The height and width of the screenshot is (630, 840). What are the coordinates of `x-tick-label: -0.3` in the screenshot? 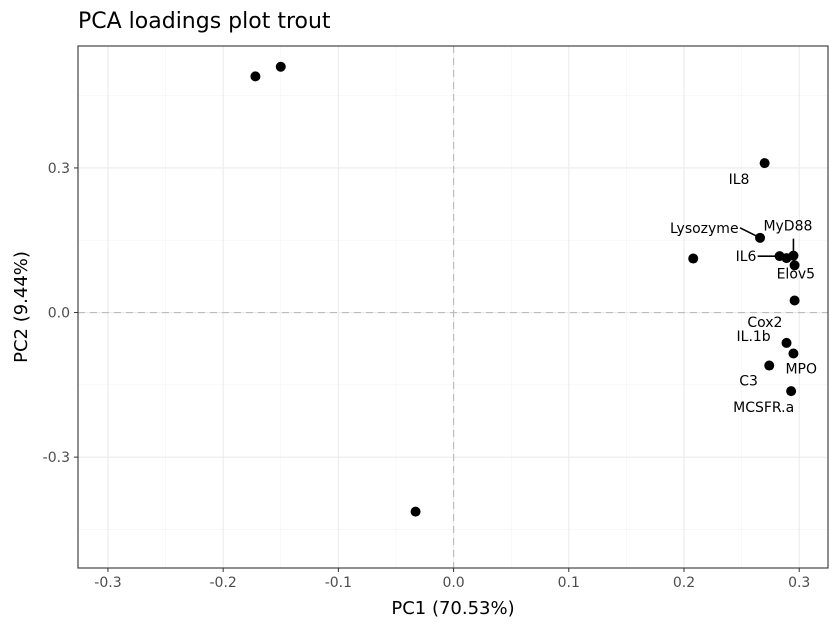 It's located at (107, 583).